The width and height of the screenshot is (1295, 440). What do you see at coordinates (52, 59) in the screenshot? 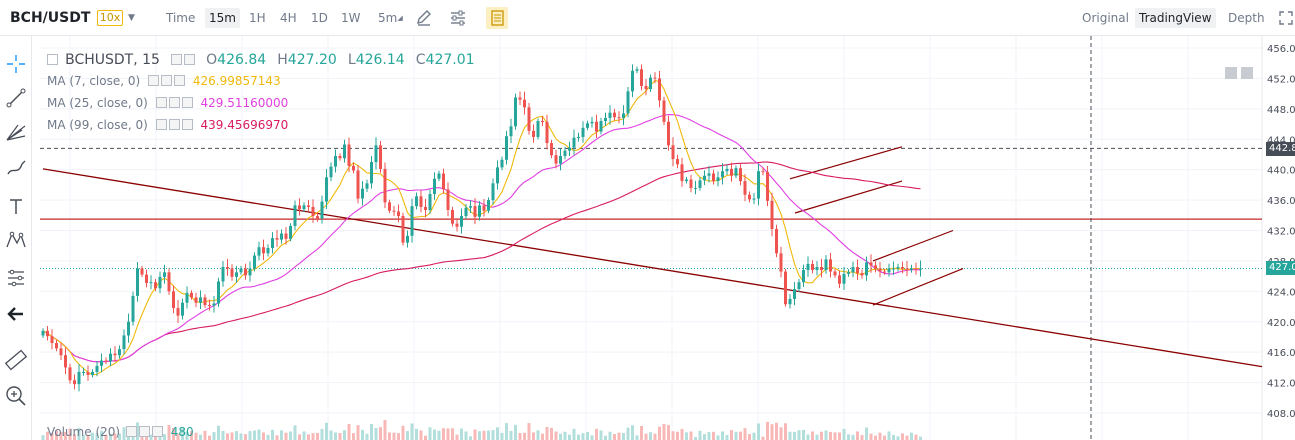
I see `collapse-icon` at bounding box center [52, 59].